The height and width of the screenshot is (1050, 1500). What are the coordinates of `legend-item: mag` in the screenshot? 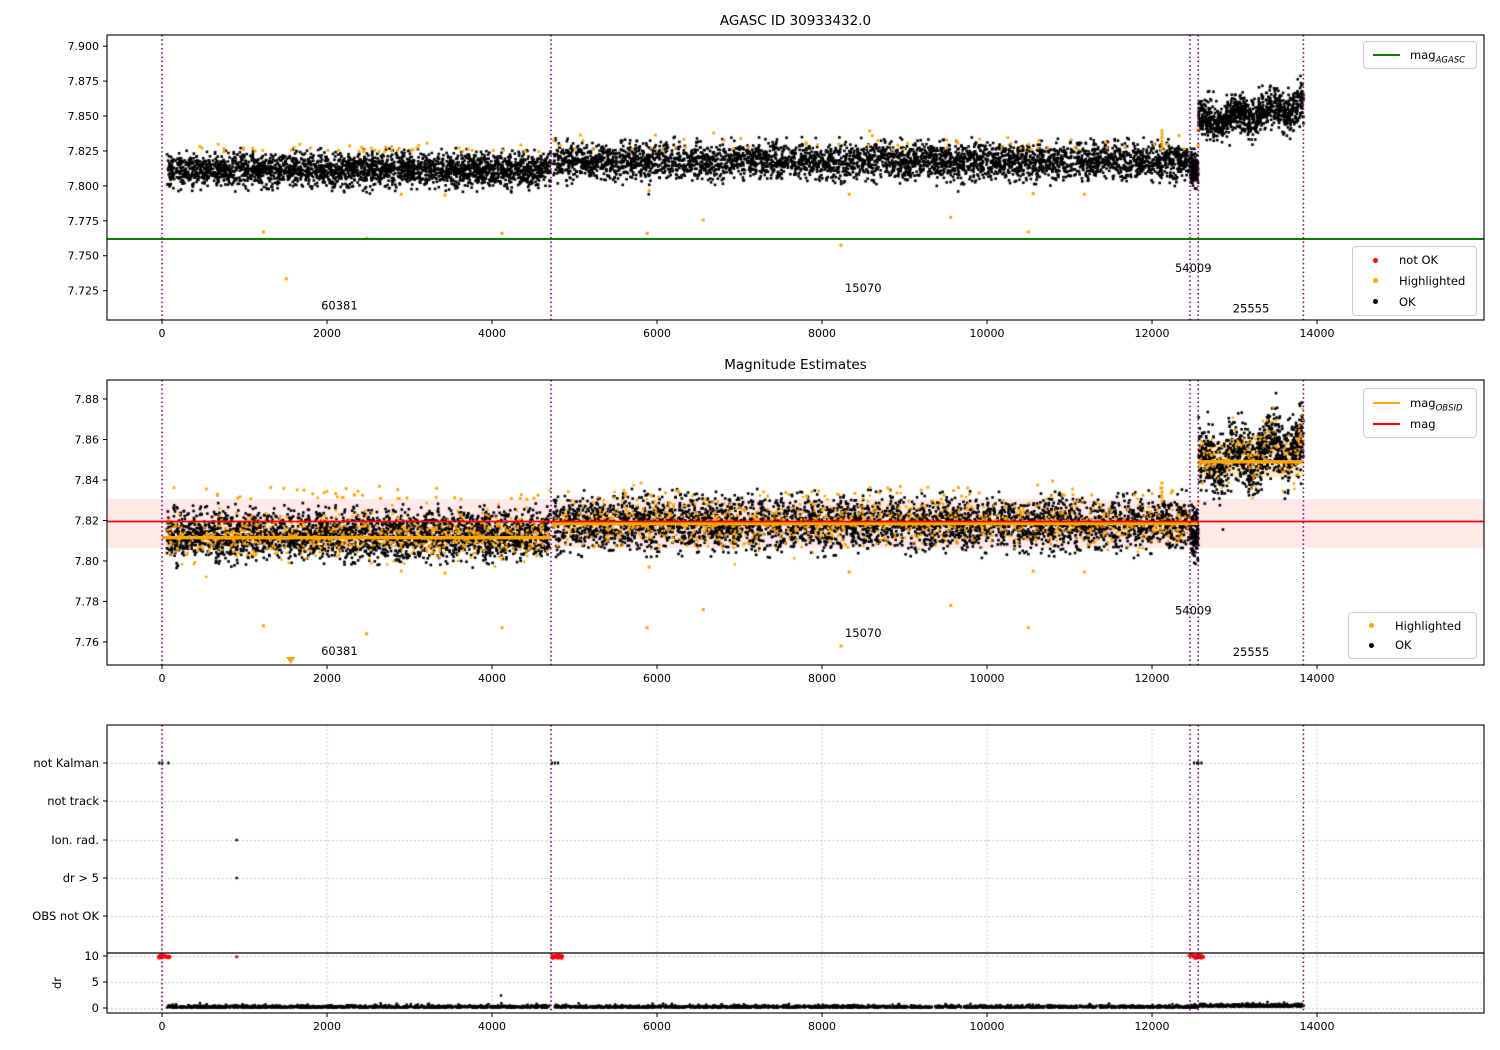 It's located at (1420, 424).